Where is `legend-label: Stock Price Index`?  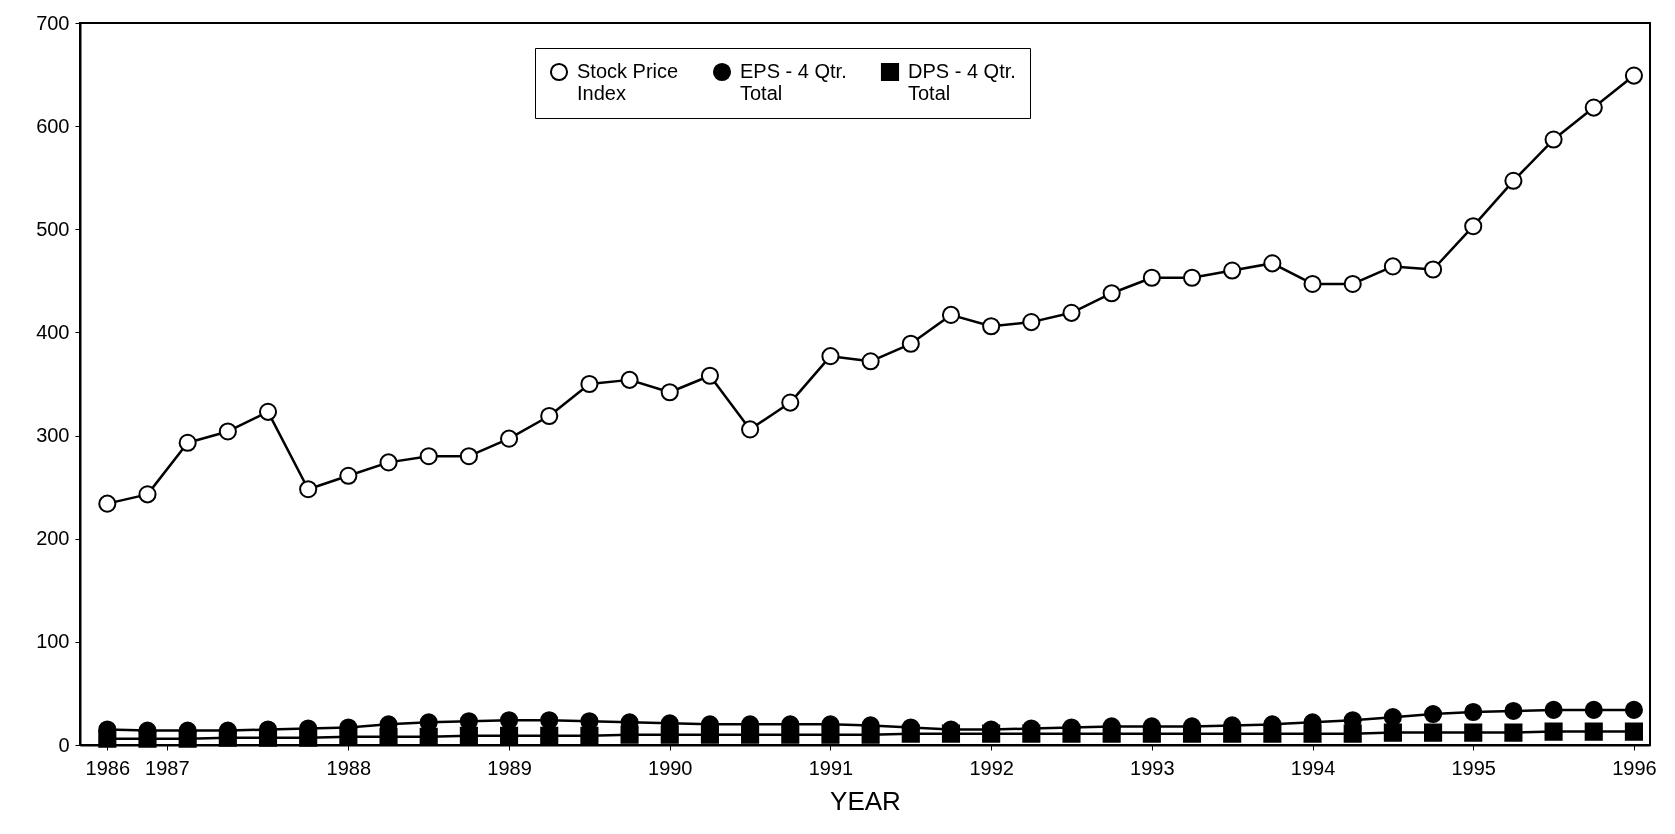
legend-label: Stock Price Index is located at coordinates (628, 82).